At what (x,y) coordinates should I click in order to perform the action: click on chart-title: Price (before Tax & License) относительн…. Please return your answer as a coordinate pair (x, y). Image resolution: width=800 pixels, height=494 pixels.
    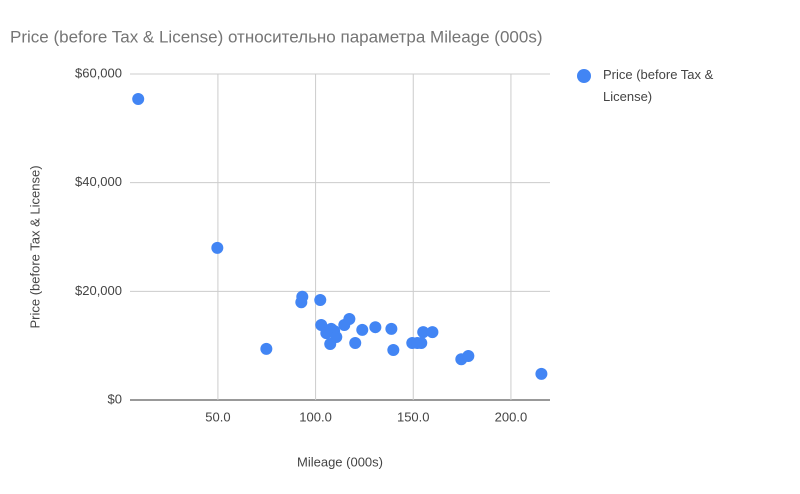
    Looking at the image, I should click on (276, 36).